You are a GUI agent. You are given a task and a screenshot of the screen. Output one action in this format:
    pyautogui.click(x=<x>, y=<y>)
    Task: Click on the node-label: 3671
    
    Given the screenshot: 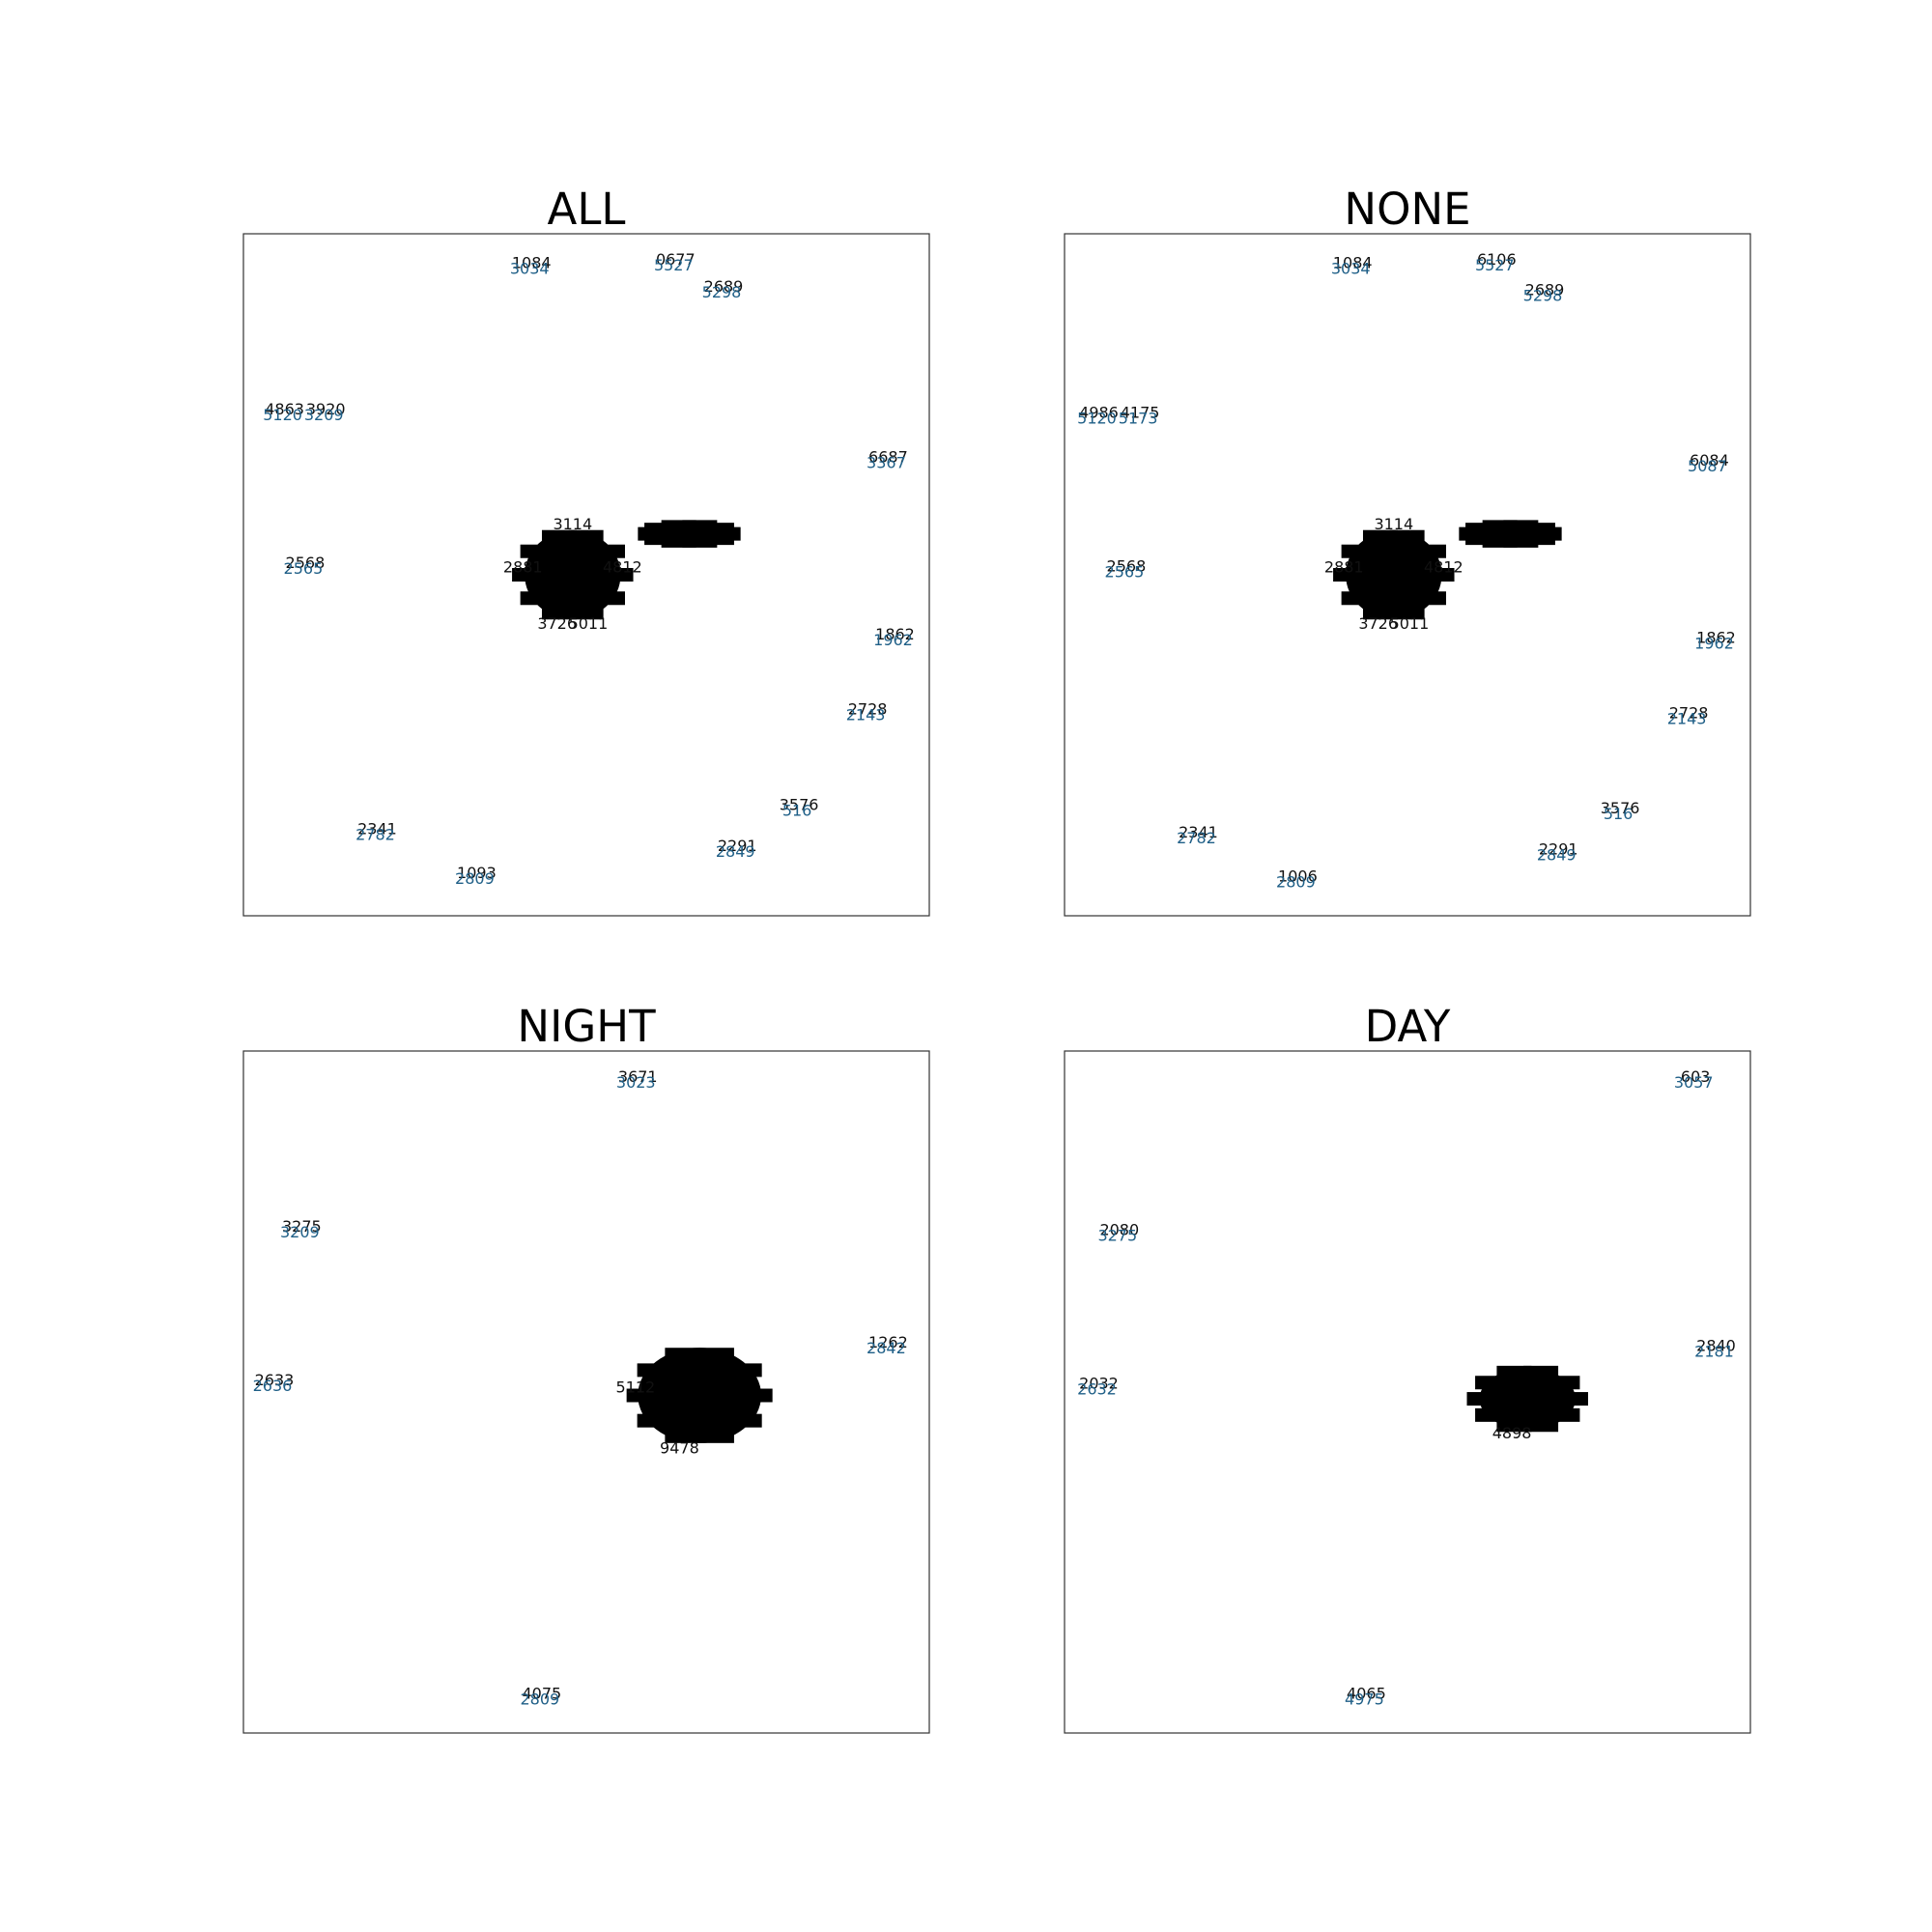 What is the action you would take?
    pyautogui.click(x=638, y=1076)
    